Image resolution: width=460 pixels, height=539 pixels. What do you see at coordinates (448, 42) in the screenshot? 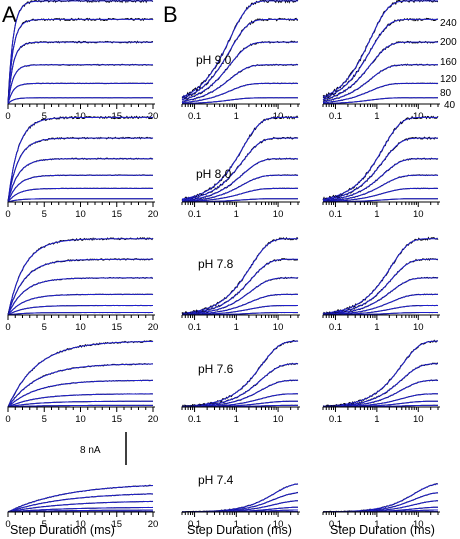
I see `voltage-label: 200` at bounding box center [448, 42].